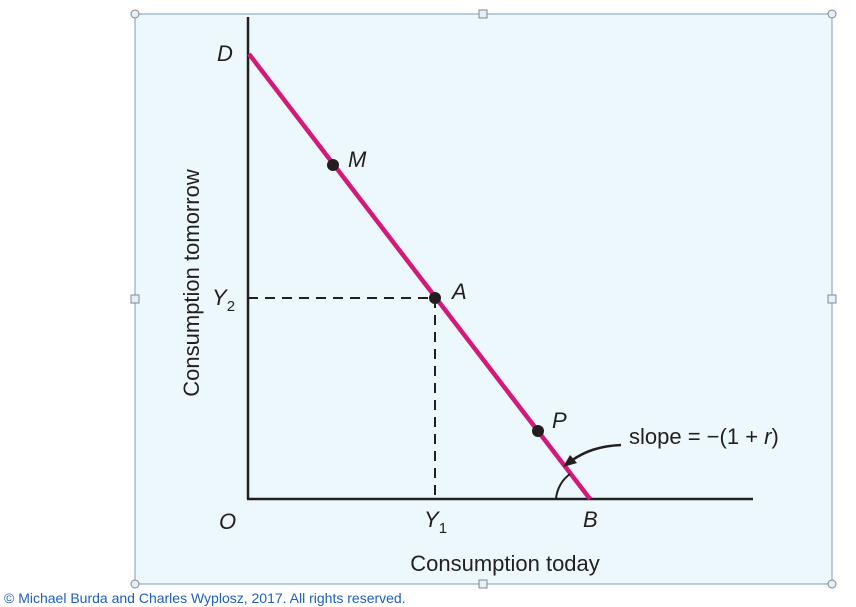  I want to click on origin-label: O, so click(227, 521).